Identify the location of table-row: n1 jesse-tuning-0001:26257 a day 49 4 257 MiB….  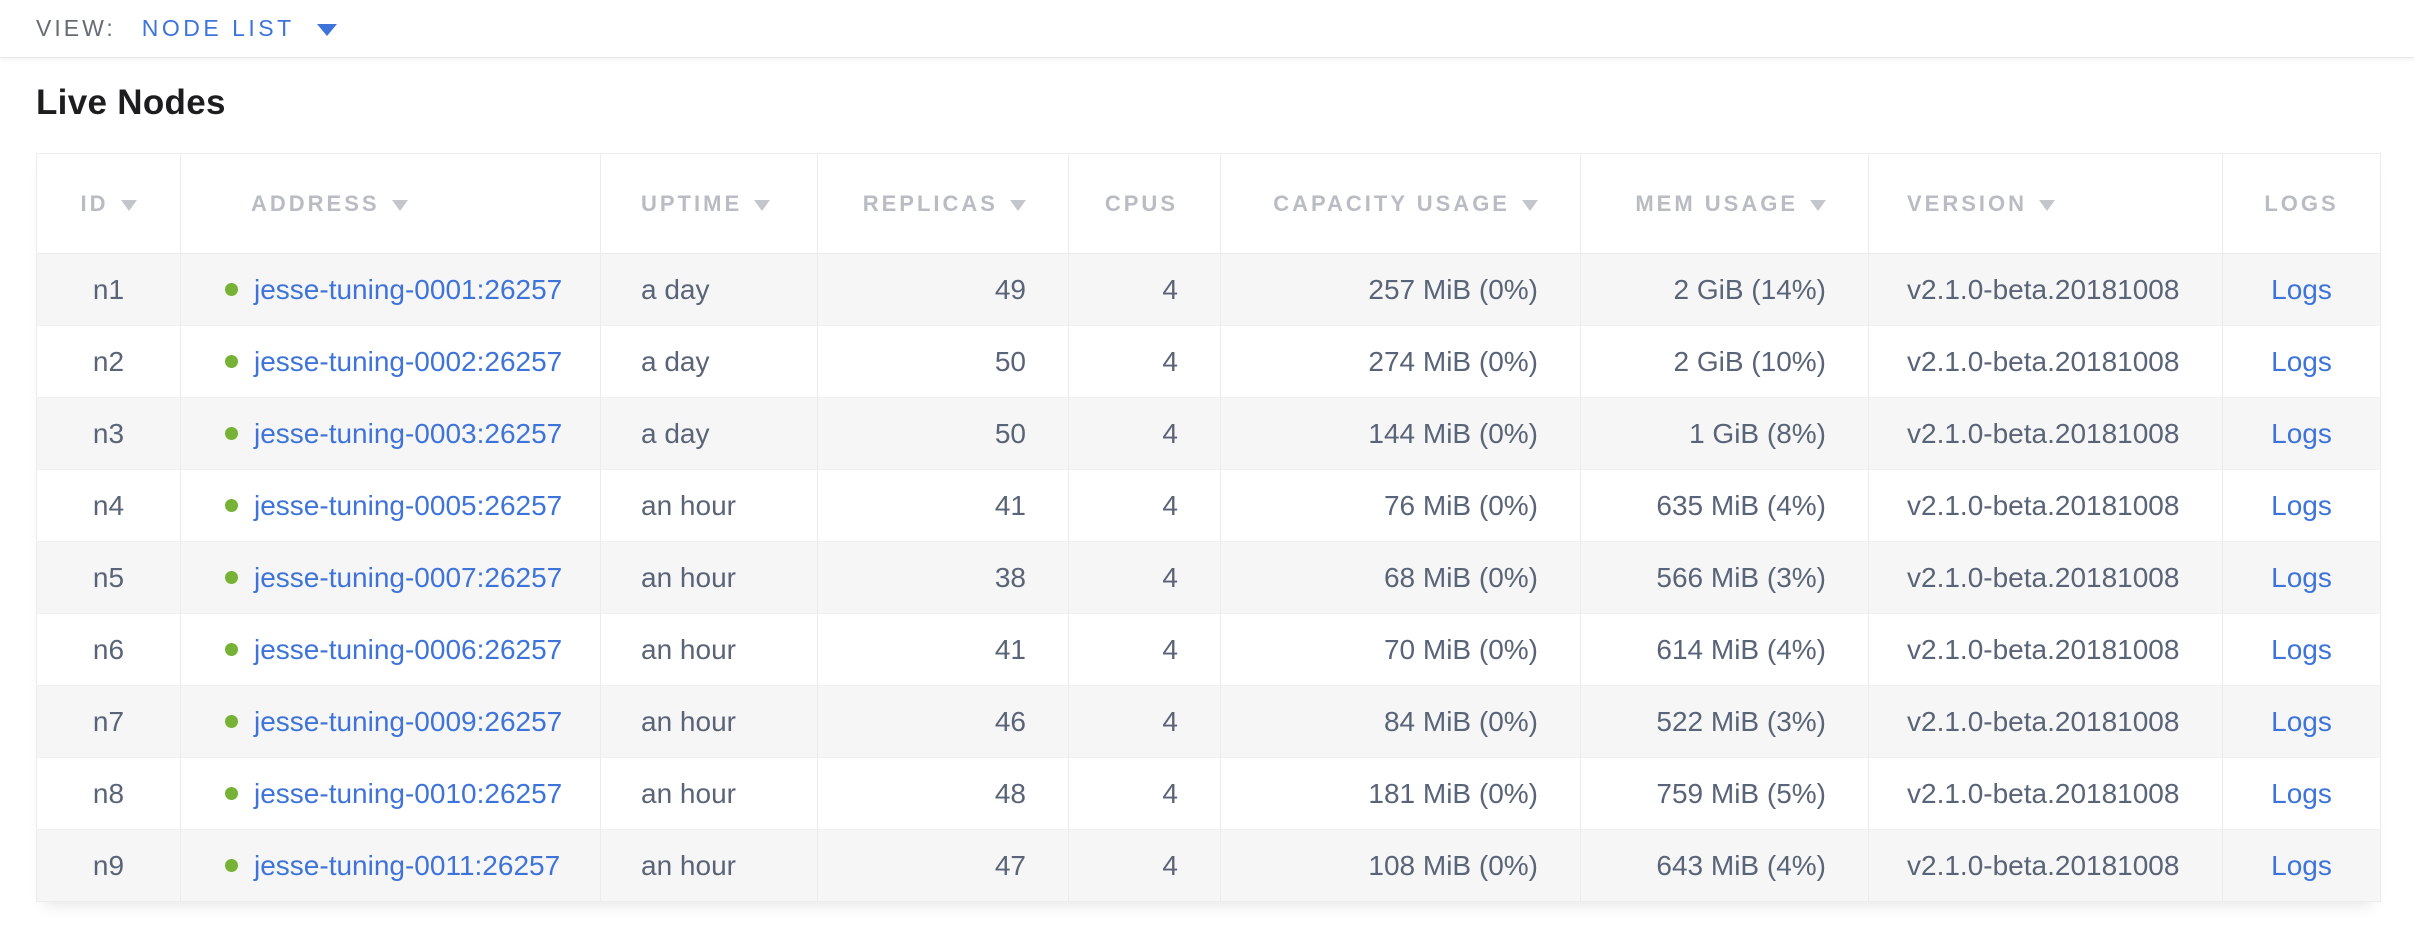
(1208, 289).